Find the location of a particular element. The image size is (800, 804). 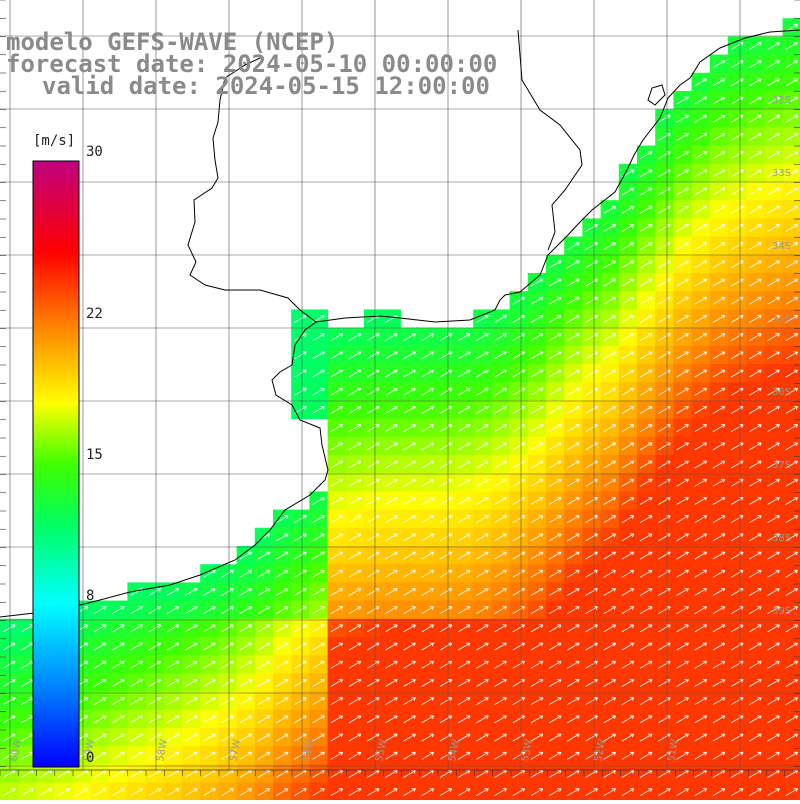

latitude-label: 39S is located at coordinates (781, 611).